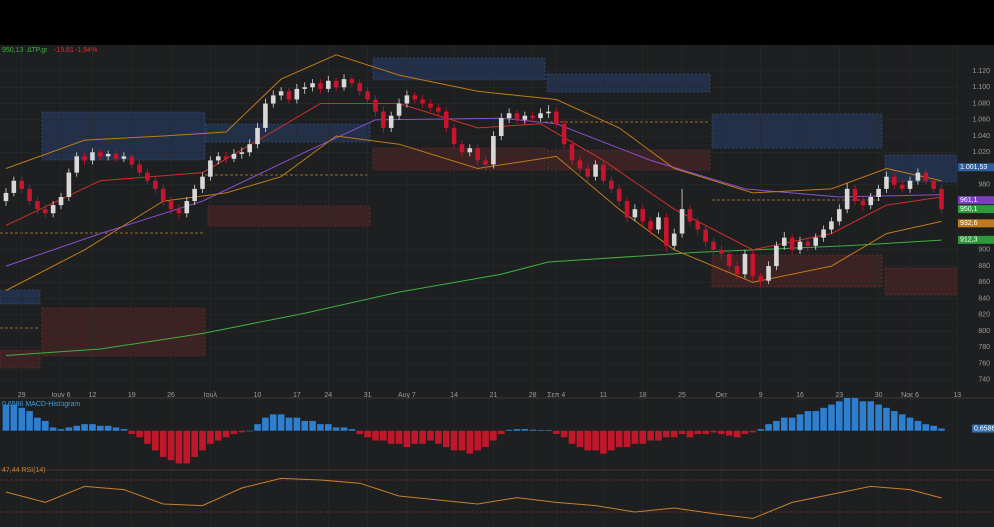 The width and height of the screenshot is (994, 527). I want to click on y-tick-label: 1.020, so click(981, 152).